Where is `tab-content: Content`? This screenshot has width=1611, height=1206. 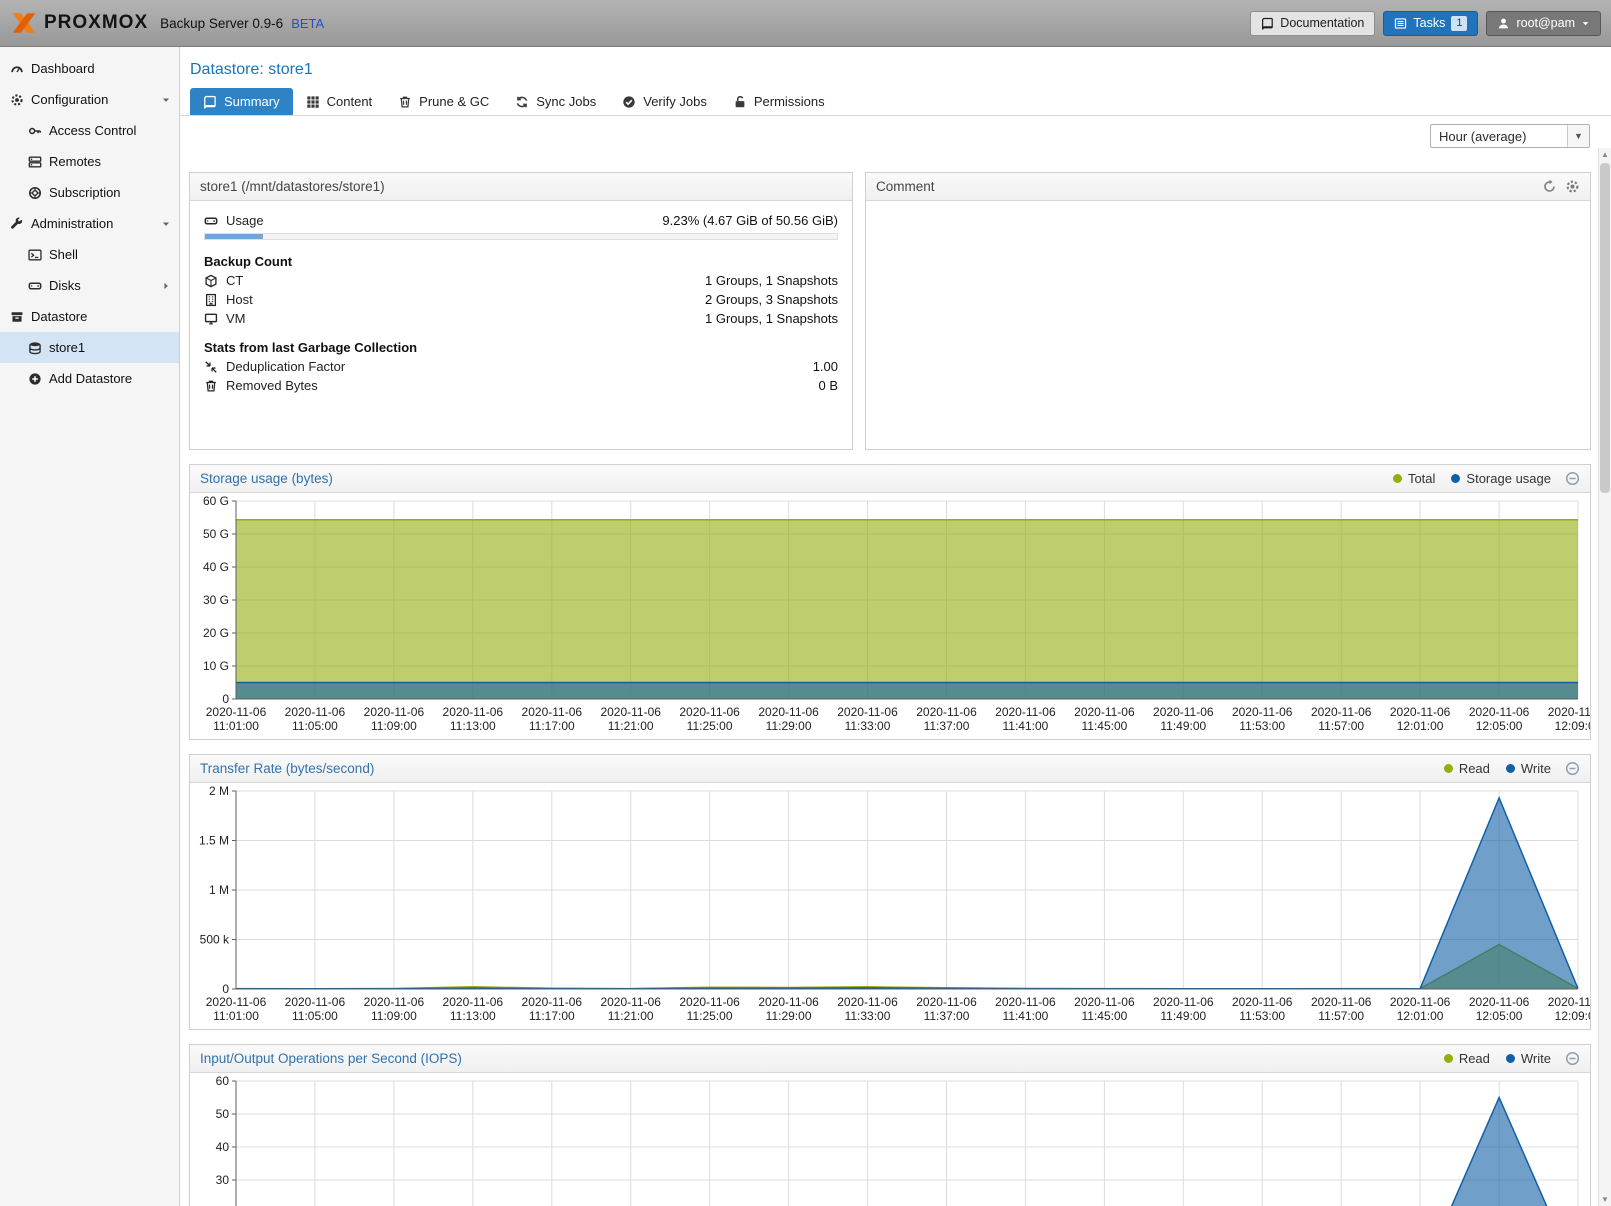
tab-content: Content is located at coordinates (339, 101).